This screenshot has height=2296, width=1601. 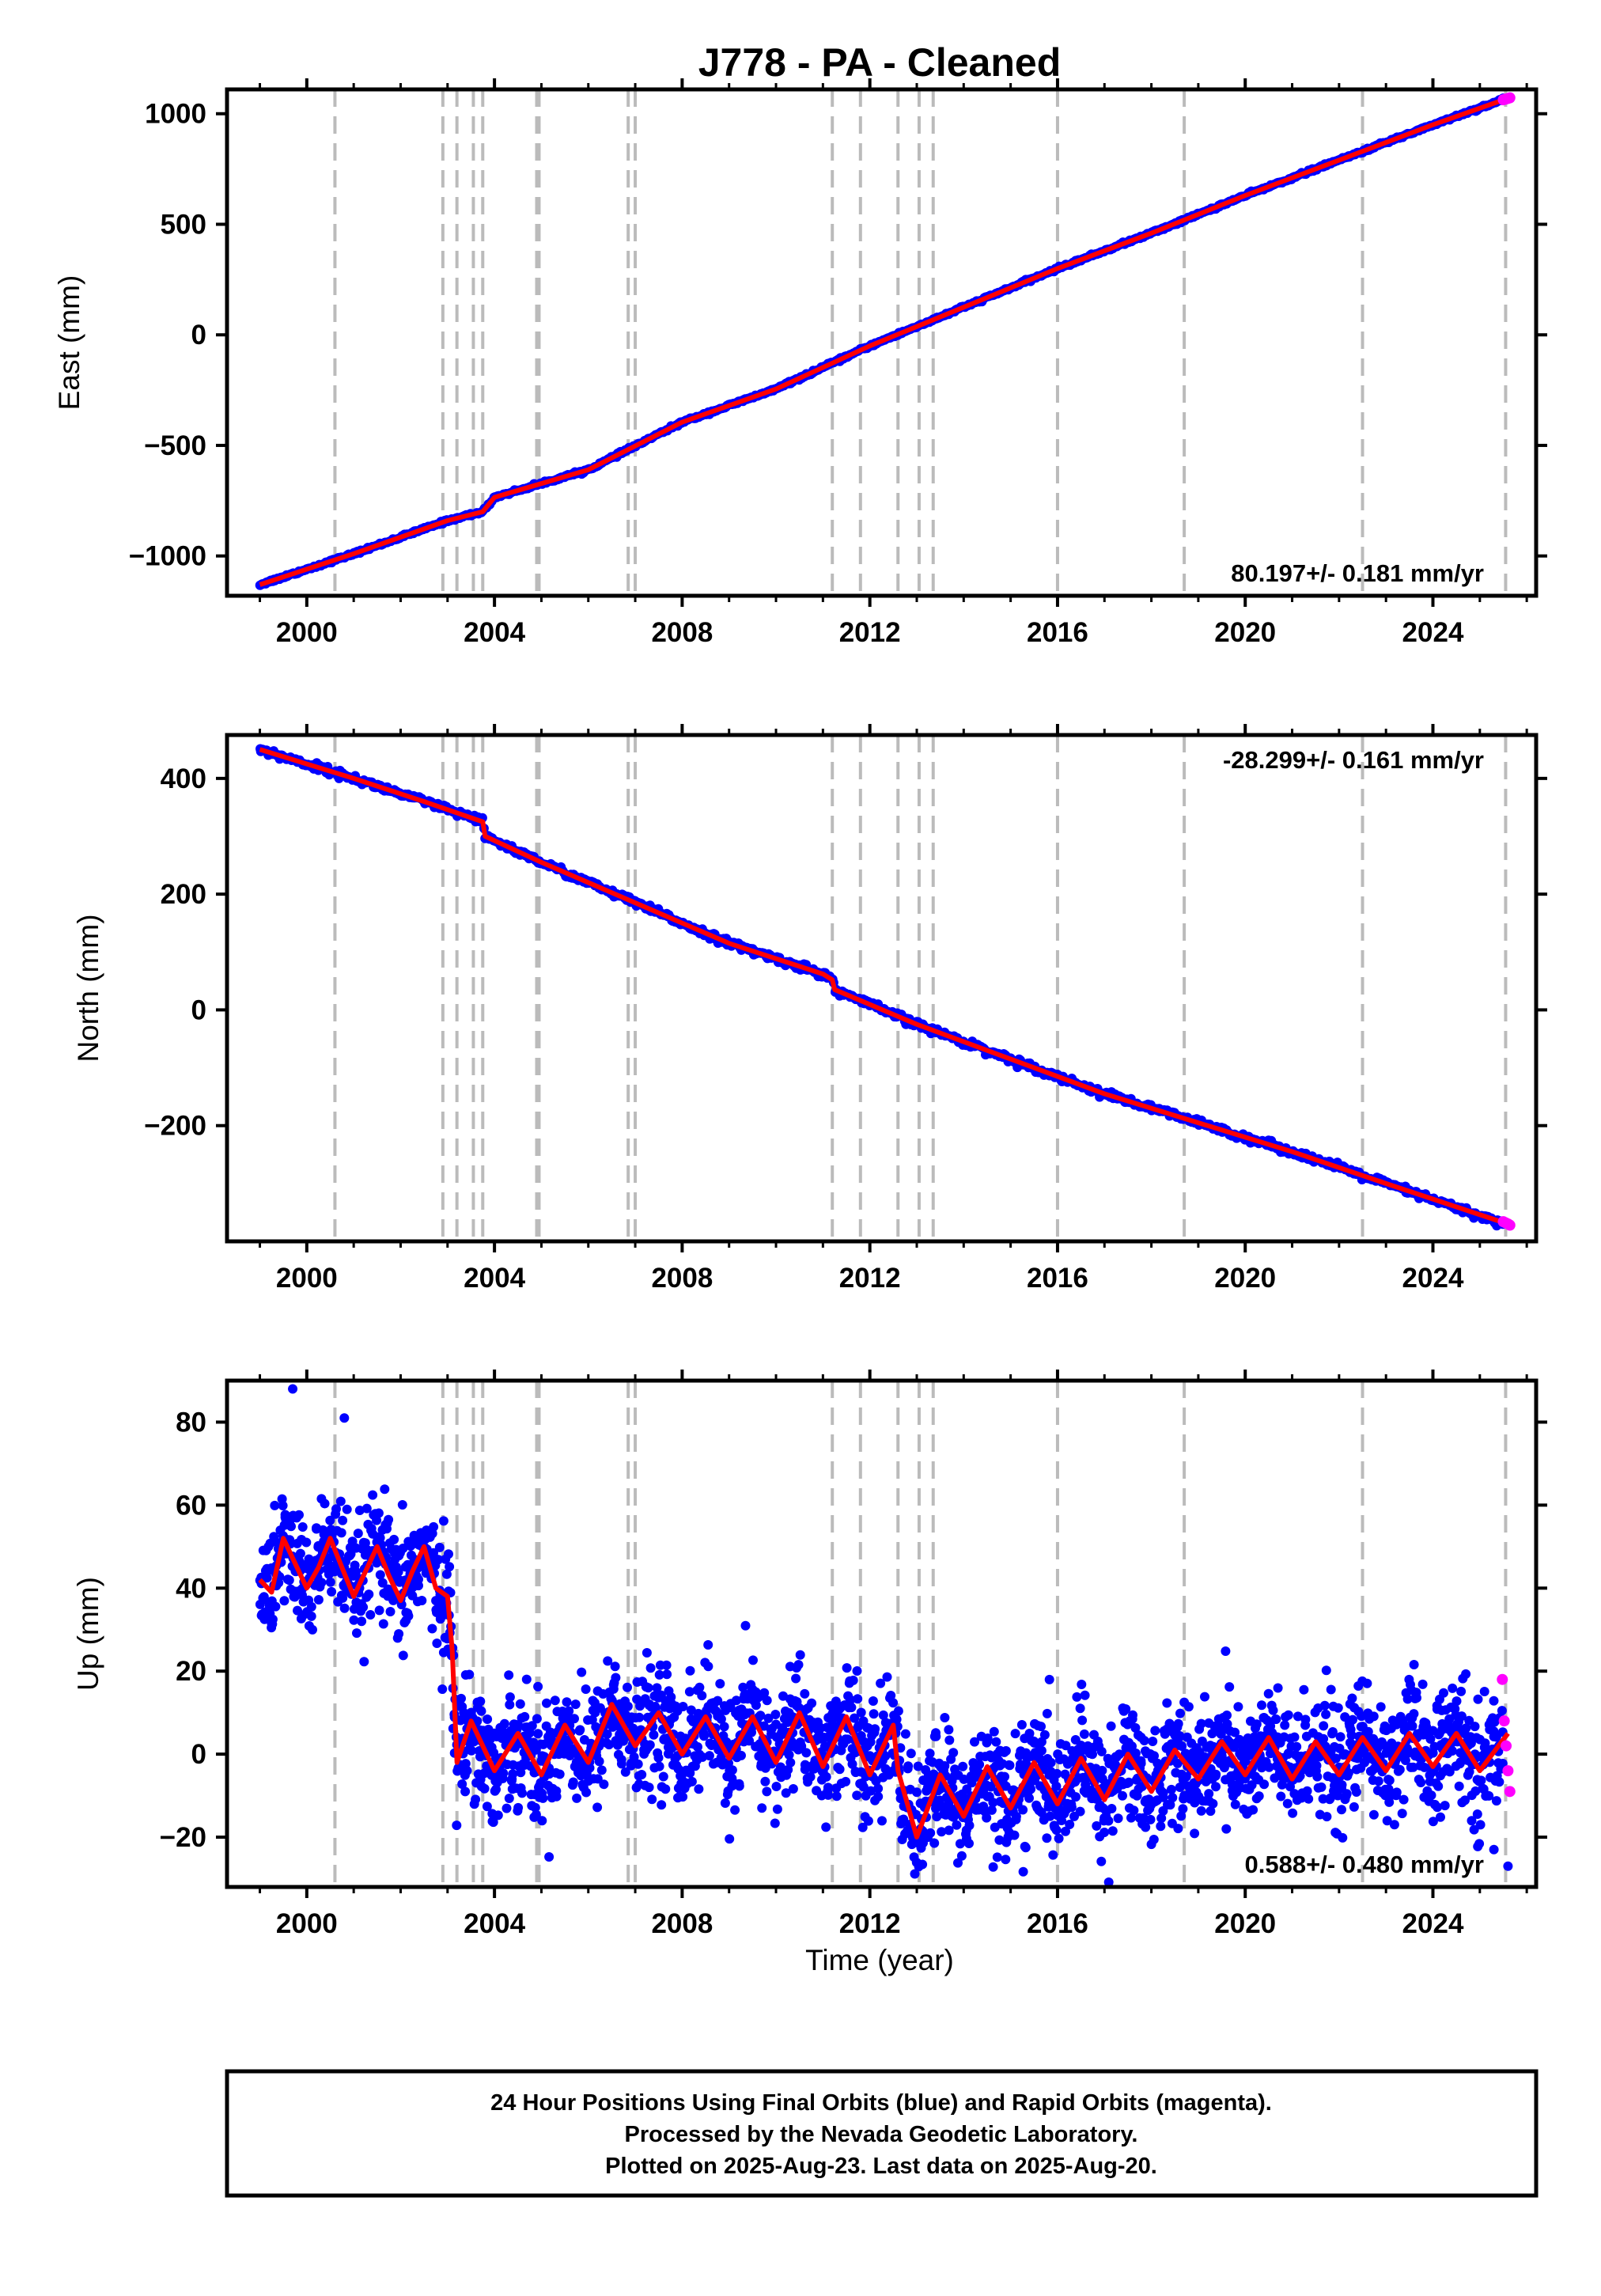 I want to click on north-x-tick-label: 2024, so click(x=1433, y=1279).